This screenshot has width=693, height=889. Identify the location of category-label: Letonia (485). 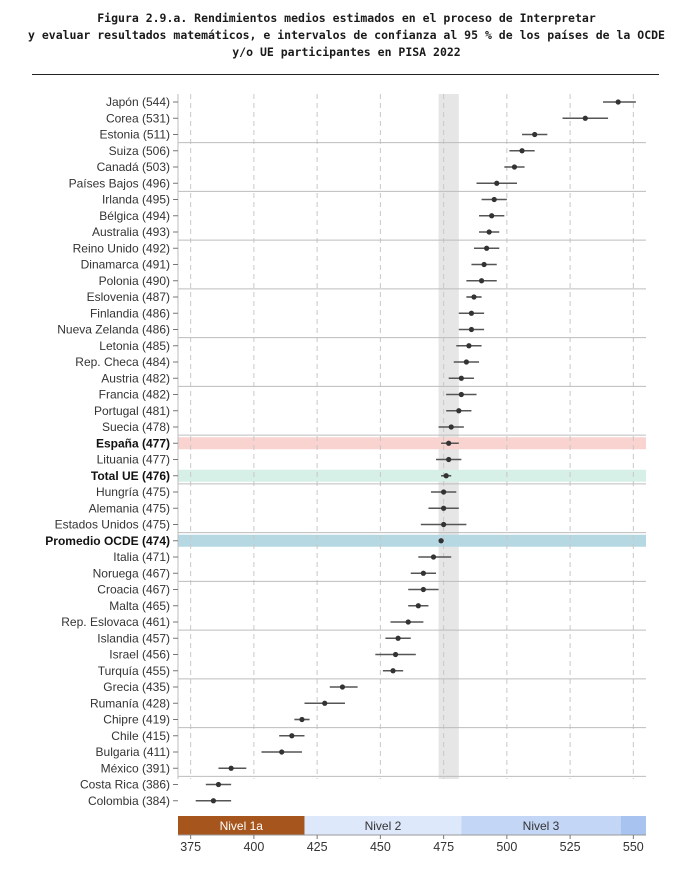
(134, 346).